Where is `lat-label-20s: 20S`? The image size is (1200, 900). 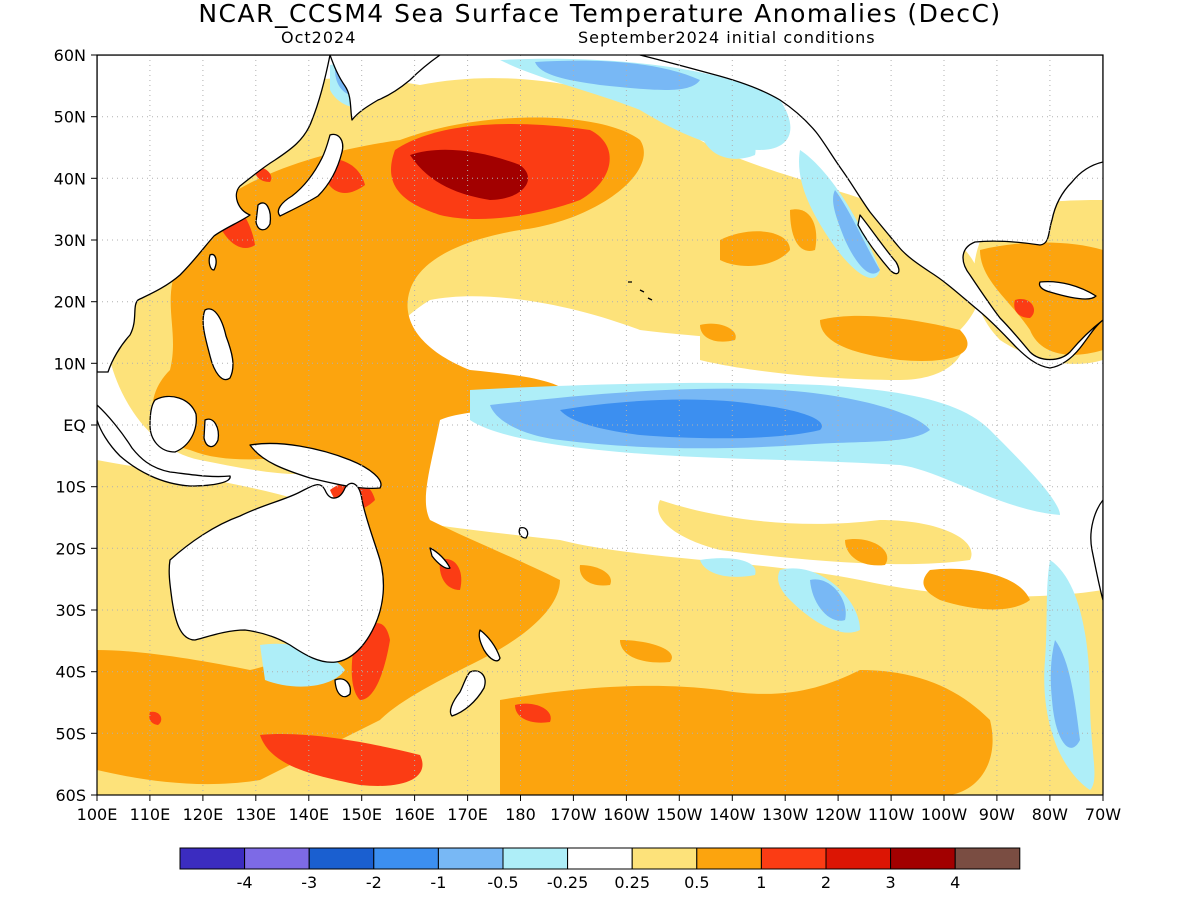 lat-label-20s: 20S is located at coordinates (70, 548).